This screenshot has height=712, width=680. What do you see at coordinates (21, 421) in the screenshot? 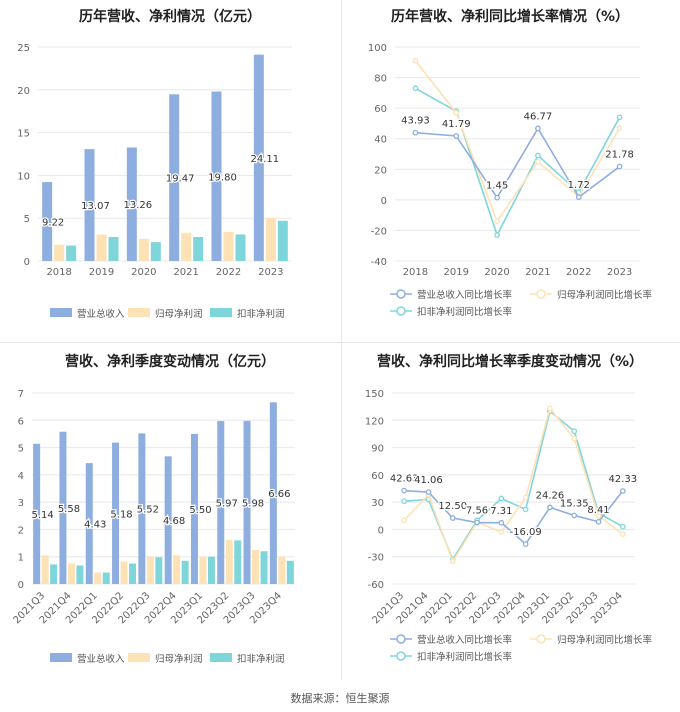
I see `y-tick-label: 6` at bounding box center [21, 421].